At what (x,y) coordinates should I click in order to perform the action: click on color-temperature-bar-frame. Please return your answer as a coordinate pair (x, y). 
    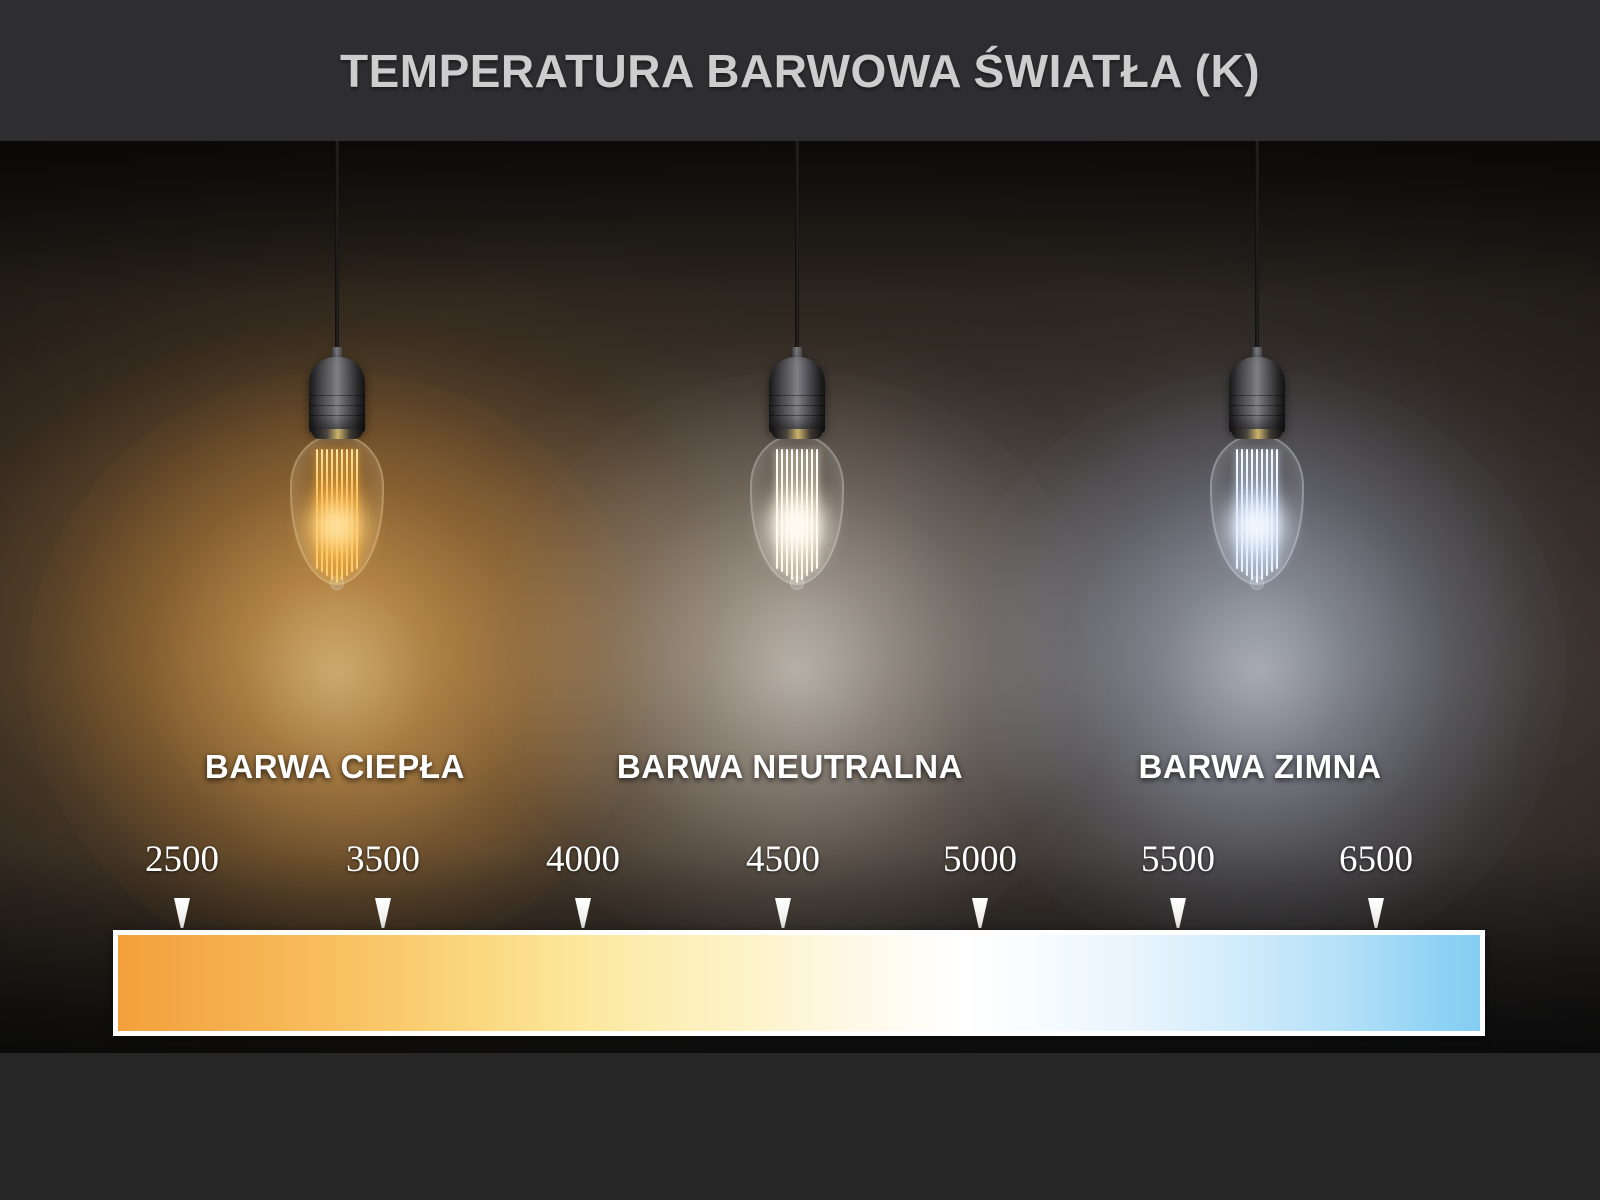
    Looking at the image, I should click on (799, 983).